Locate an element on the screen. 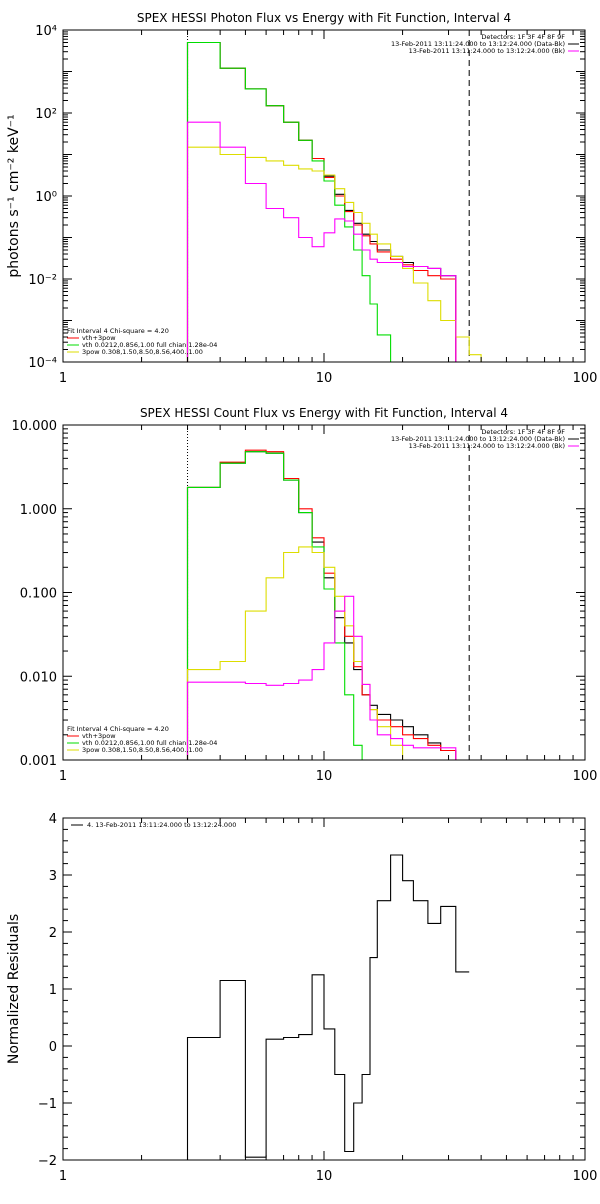  y-tick-label: 1 is located at coordinates (53, 990).